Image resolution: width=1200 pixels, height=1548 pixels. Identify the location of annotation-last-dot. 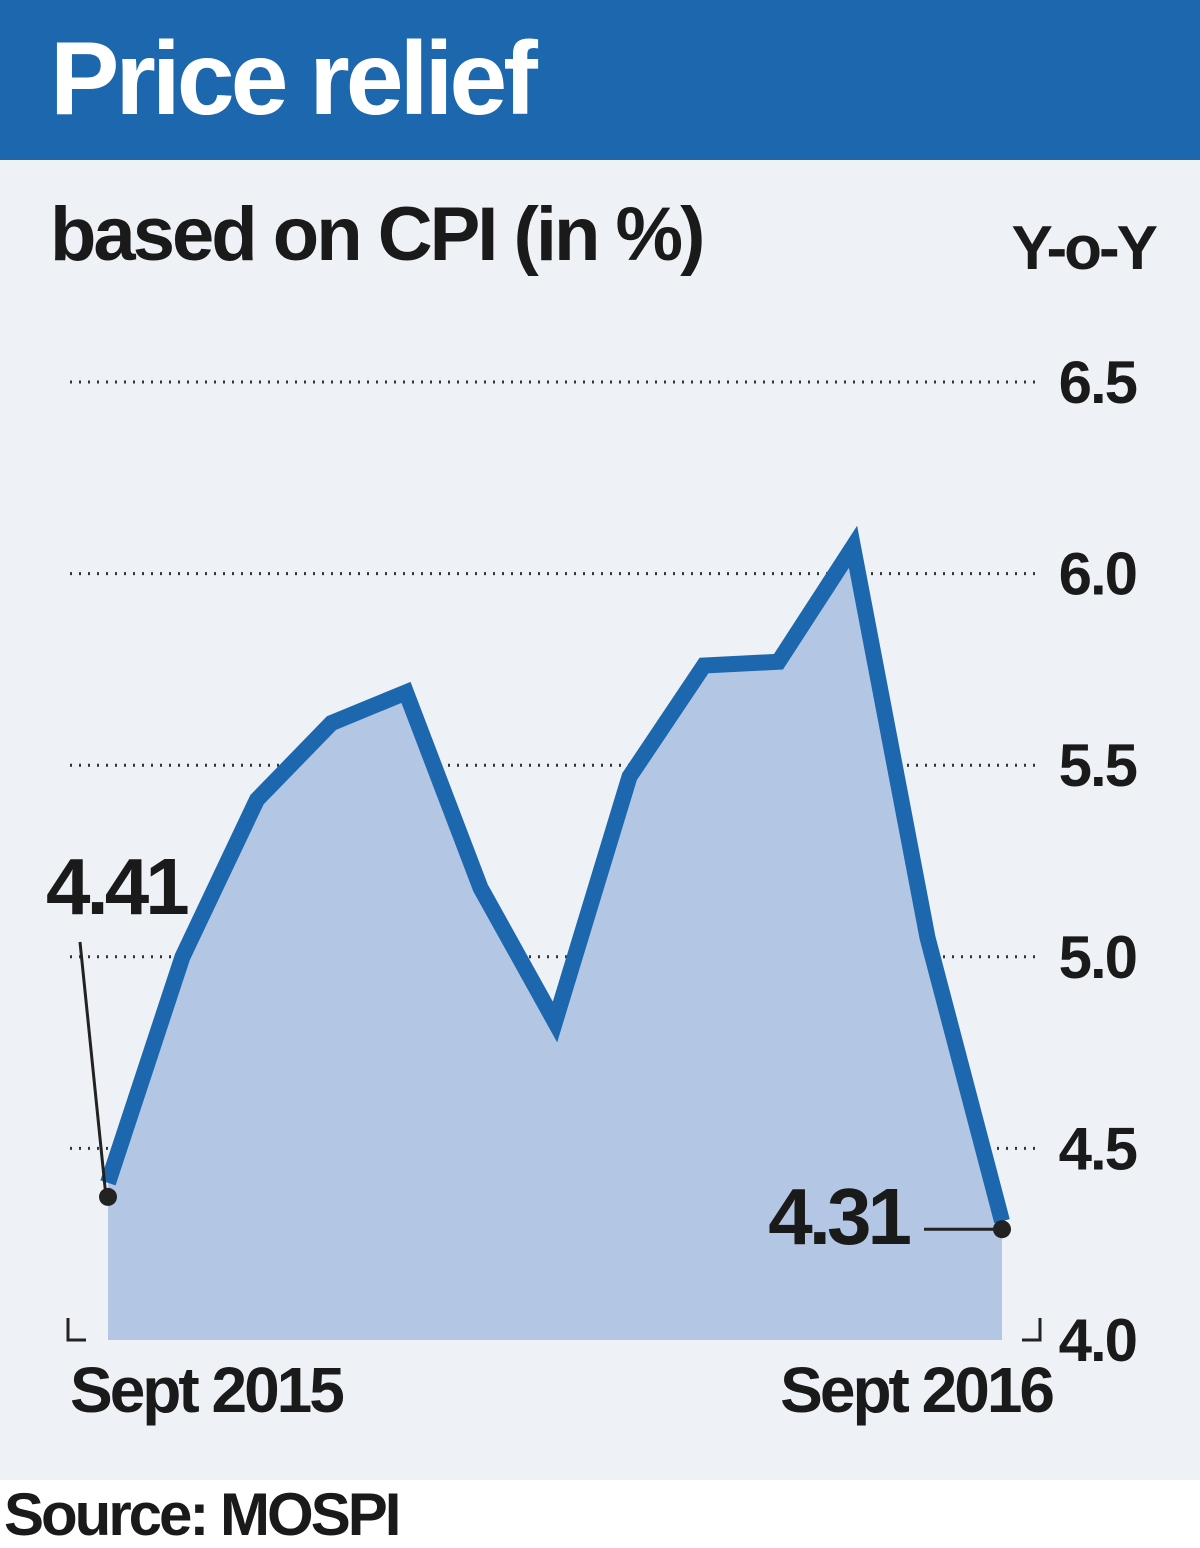
(1002, 1229).